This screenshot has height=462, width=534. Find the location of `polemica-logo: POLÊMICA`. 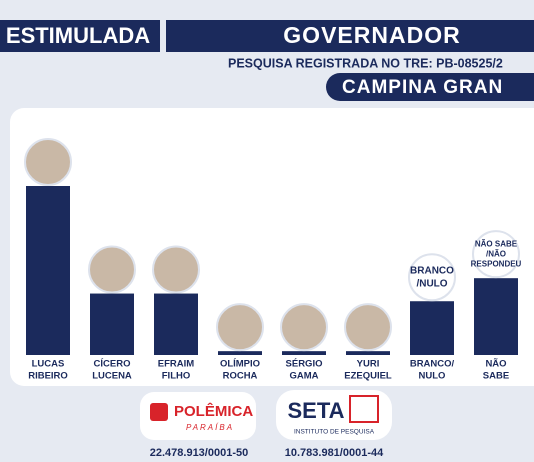

polemica-logo: POLÊMICA is located at coordinates (213, 411).